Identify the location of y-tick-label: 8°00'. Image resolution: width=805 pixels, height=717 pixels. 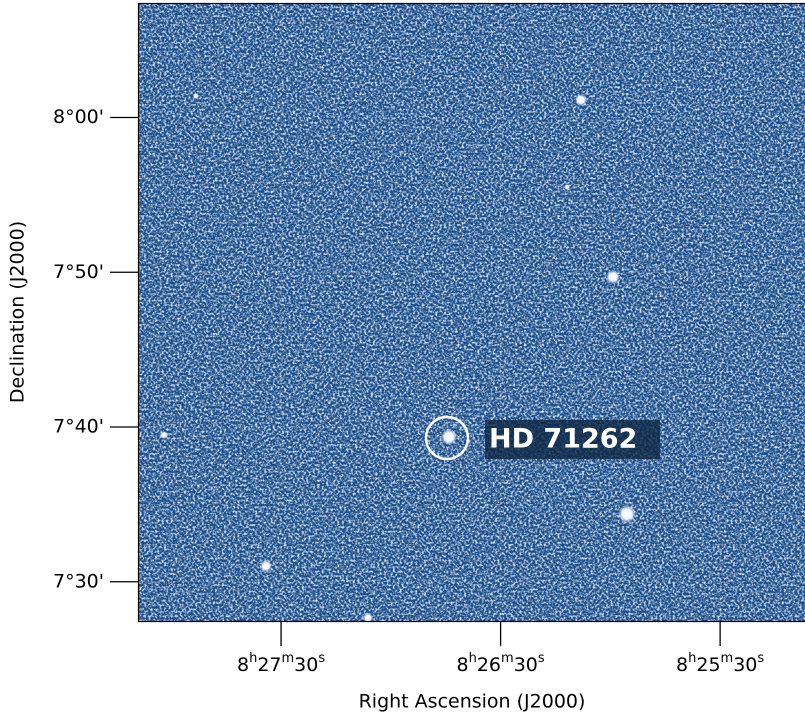
(78, 117).